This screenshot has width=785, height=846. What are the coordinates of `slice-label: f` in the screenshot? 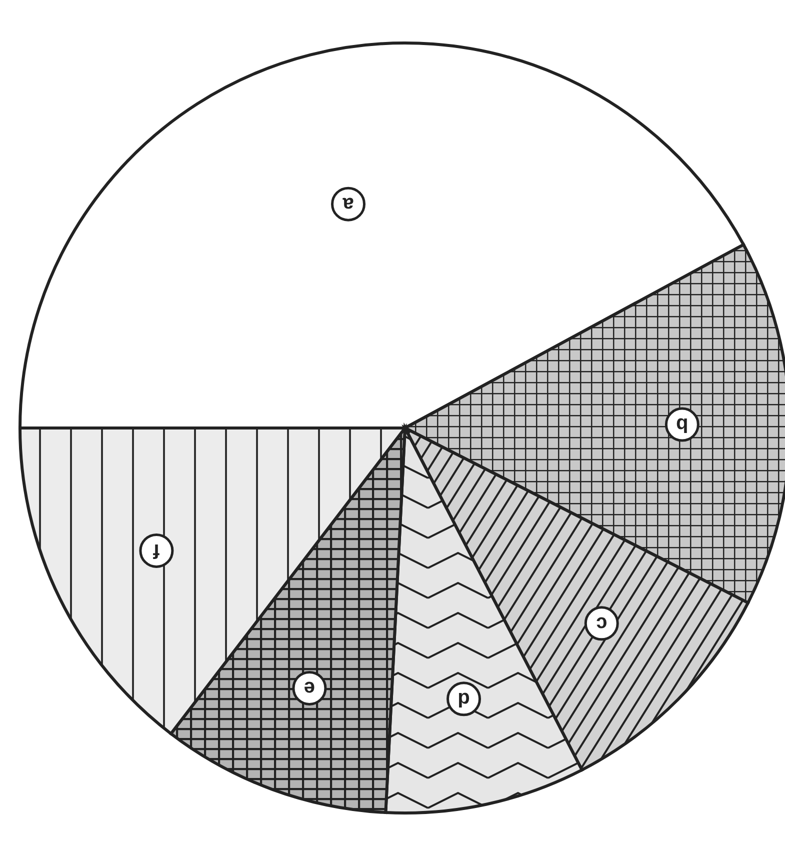 It's located at (156, 551).